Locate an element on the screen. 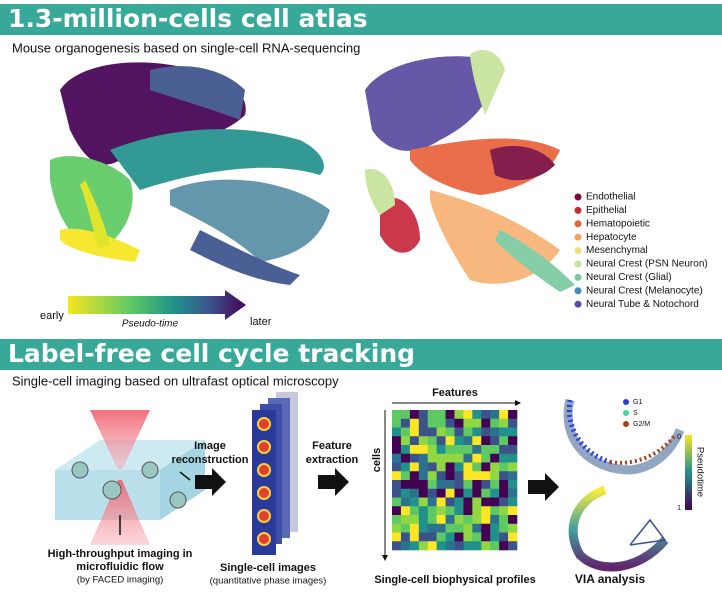 This screenshot has width=722, height=600. colorbar-tick: 1 is located at coordinates (679, 508).